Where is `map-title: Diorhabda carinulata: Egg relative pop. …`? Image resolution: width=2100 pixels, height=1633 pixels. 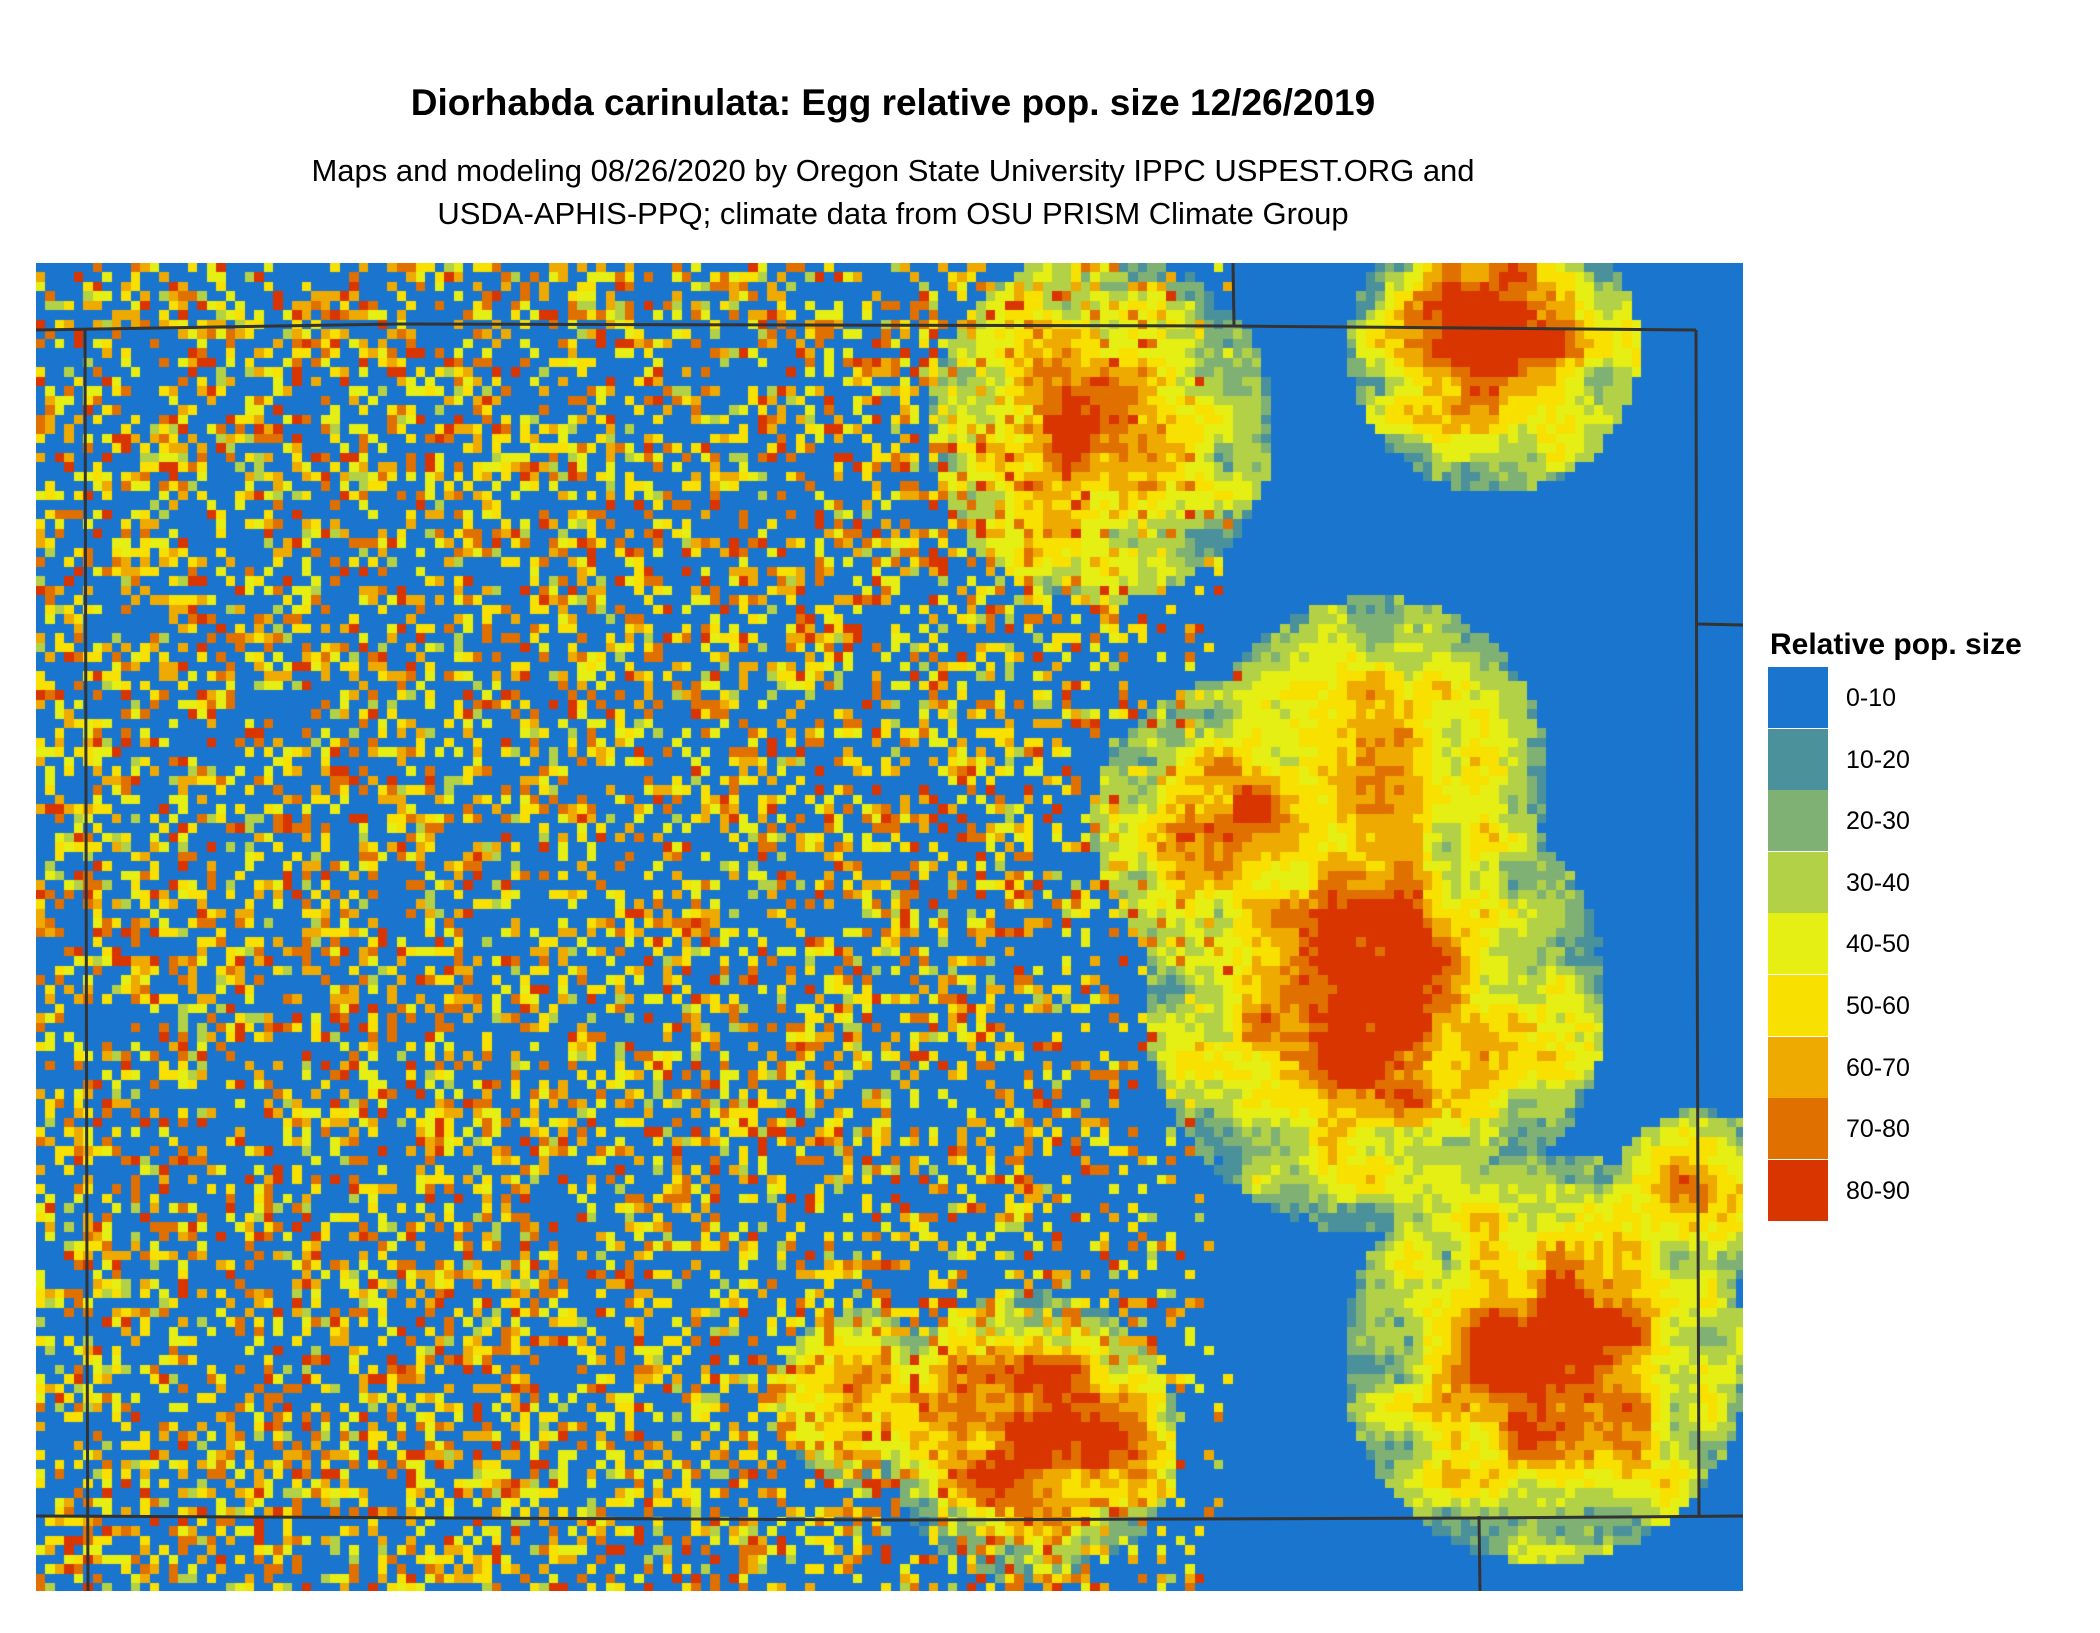 map-title: Diorhabda carinulata: Egg relative pop. … is located at coordinates (893, 102).